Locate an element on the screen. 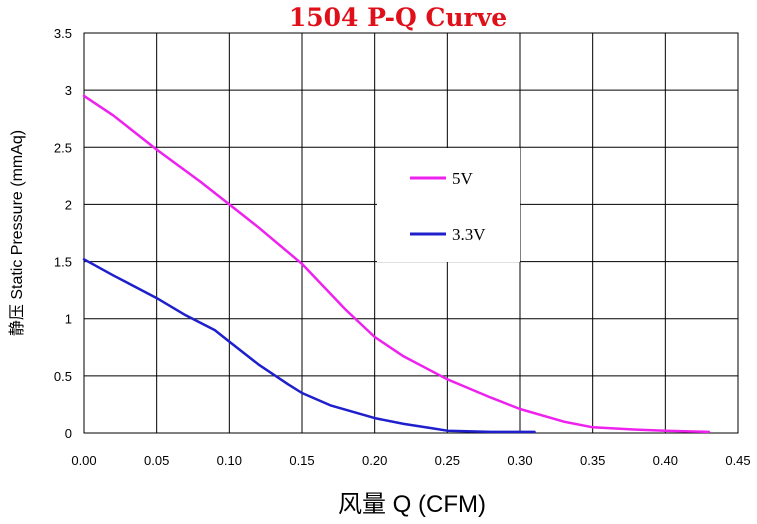  y-tick-label: 0 is located at coordinates (68, 433).